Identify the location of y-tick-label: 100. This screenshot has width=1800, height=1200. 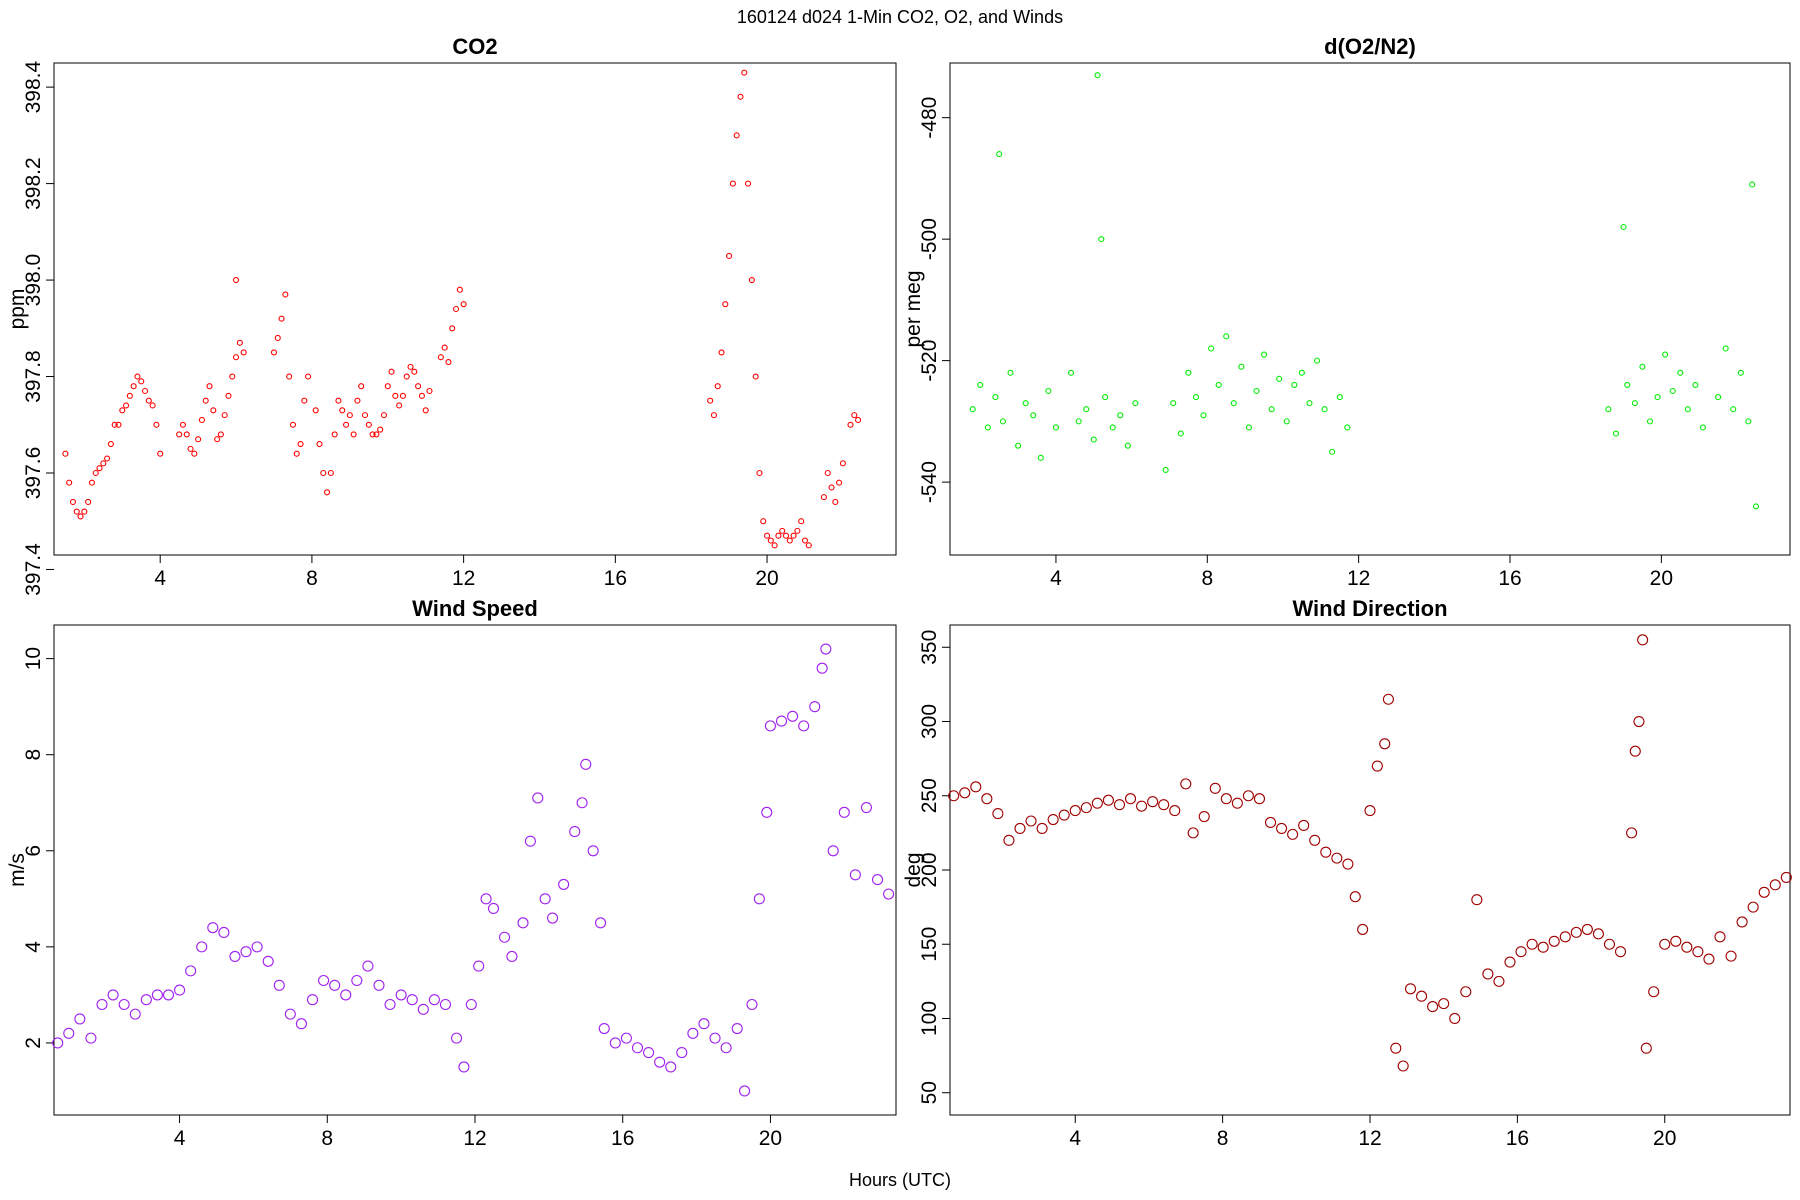
(929, 1018).